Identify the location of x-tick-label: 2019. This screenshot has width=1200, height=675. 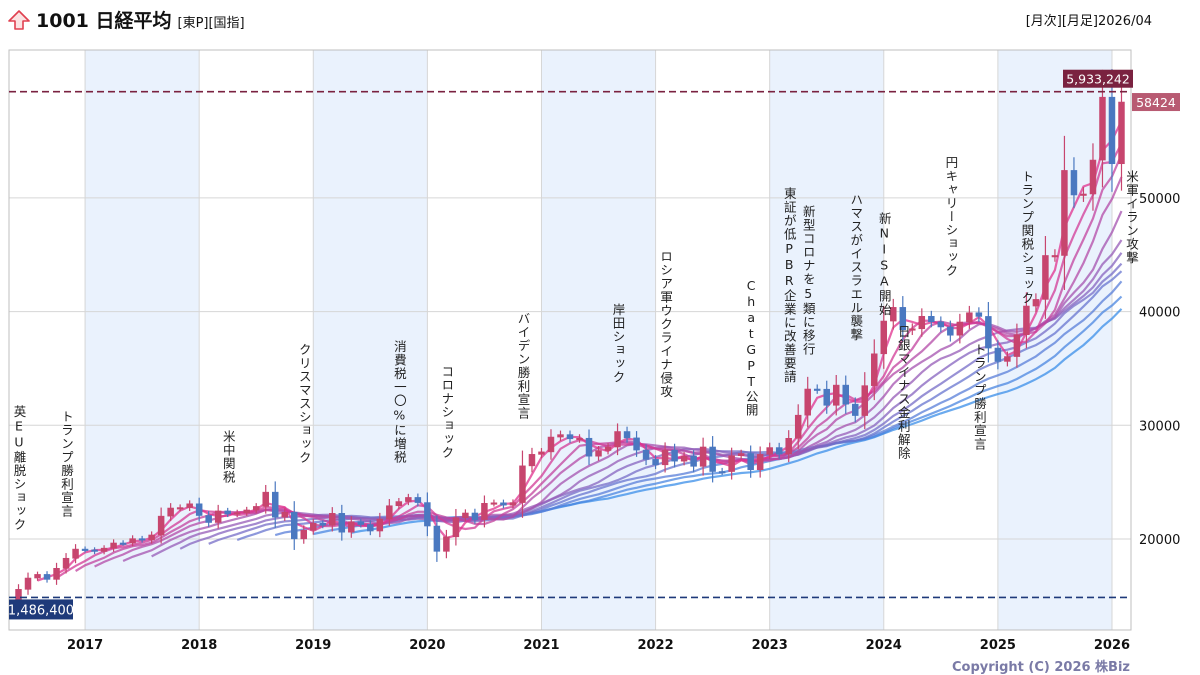
(313, 645).